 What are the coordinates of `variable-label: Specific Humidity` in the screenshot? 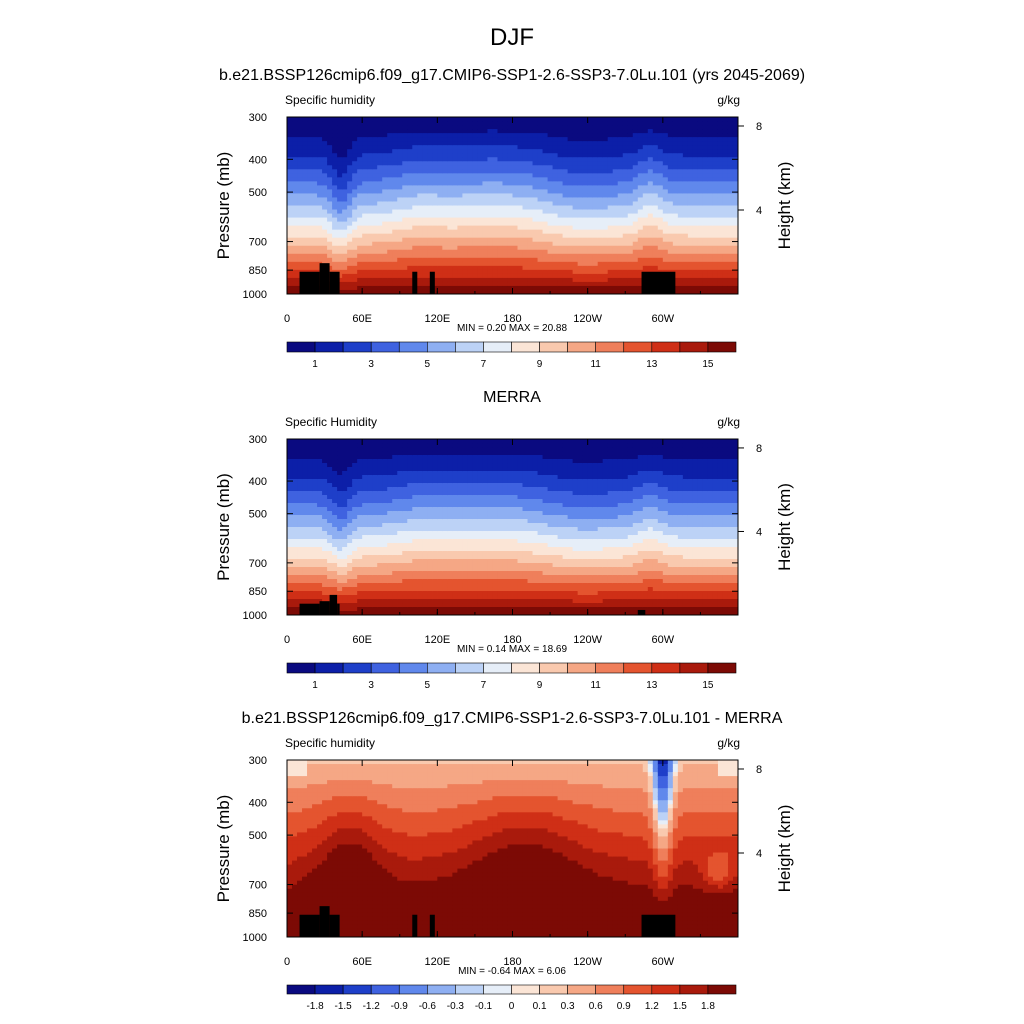 It's located at (331, 422).